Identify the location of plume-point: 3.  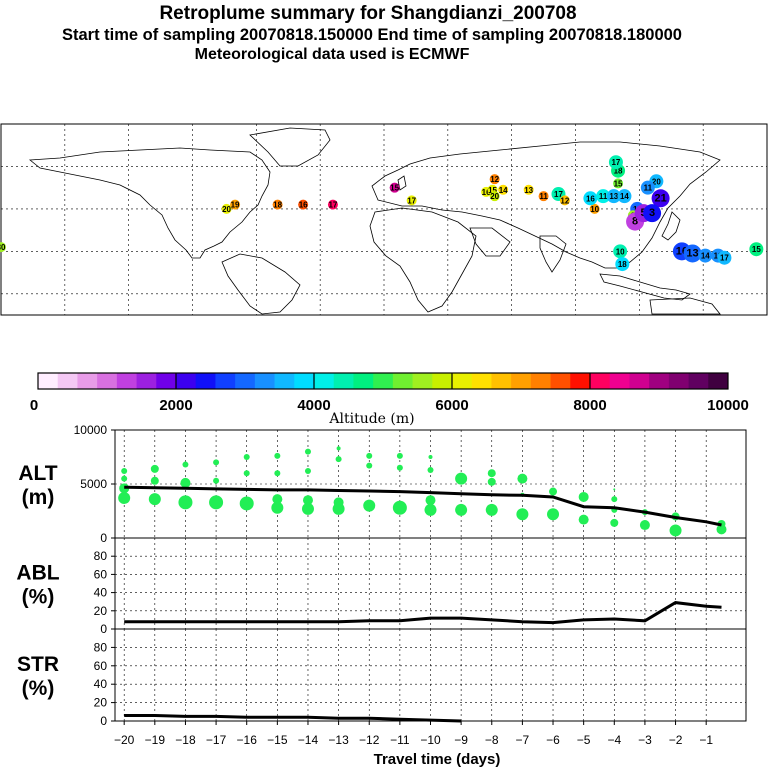
(652, 213).